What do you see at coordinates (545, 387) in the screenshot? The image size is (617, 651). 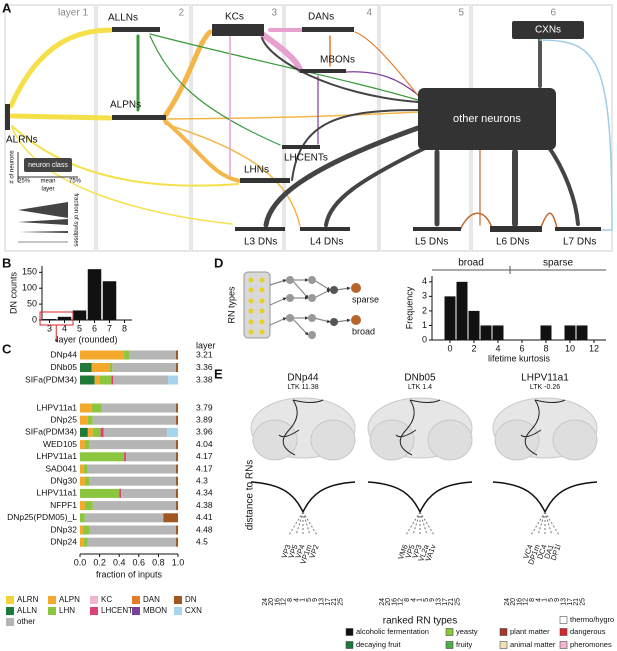 I see `ltk-label: LTK -0.26` at bounding box center [545, 387].